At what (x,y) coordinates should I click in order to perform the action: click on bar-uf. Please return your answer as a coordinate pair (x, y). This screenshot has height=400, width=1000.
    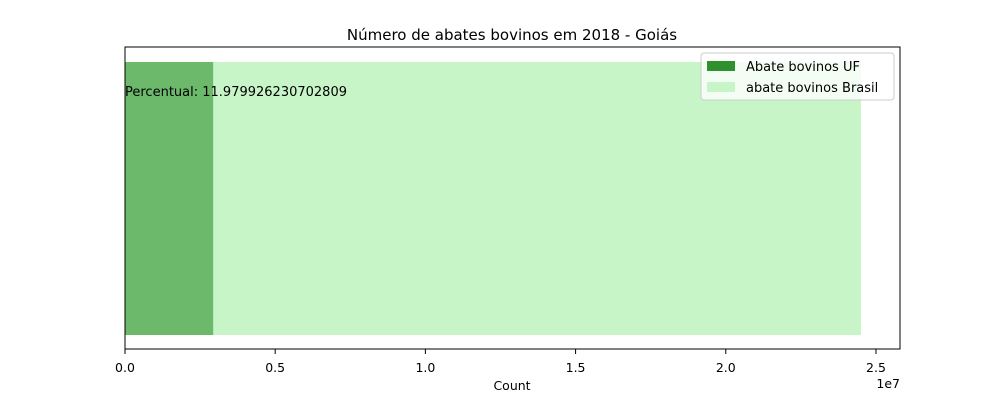
    Looking at the image, I should click on (169, 198).